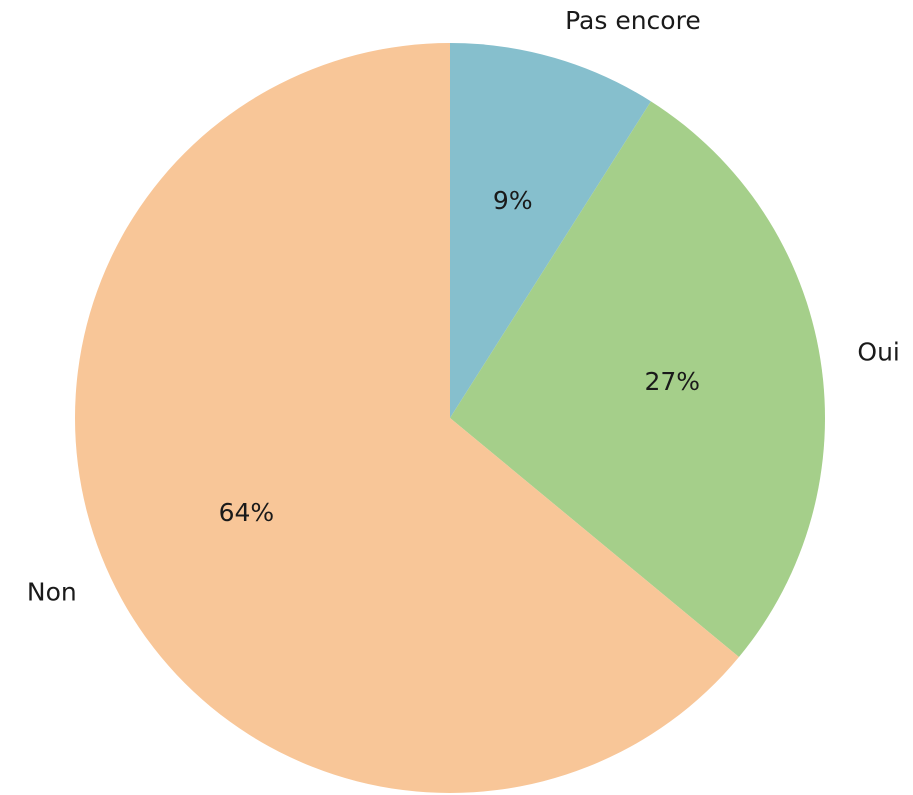 The image size is (913, 795). What do you see at coordinates (52, 592) in the screenshot?
I see `slice-label: Non` at bounding box center [52, 592].